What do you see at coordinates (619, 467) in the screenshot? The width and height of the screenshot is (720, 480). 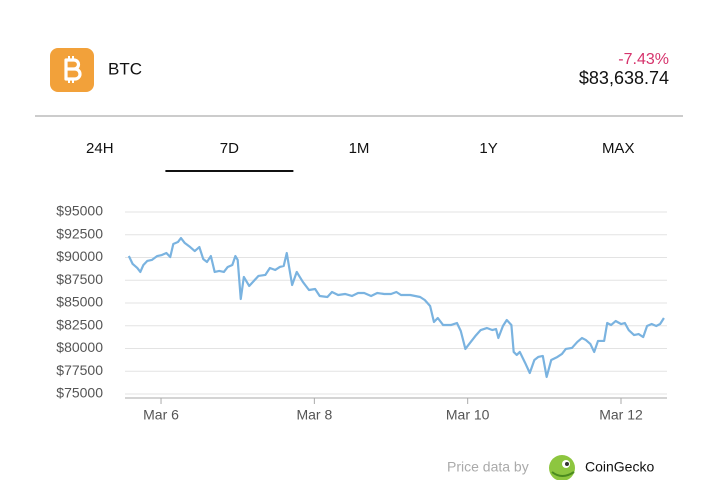 I see `brand: CoinGecko` at bounding box center [619, 467].